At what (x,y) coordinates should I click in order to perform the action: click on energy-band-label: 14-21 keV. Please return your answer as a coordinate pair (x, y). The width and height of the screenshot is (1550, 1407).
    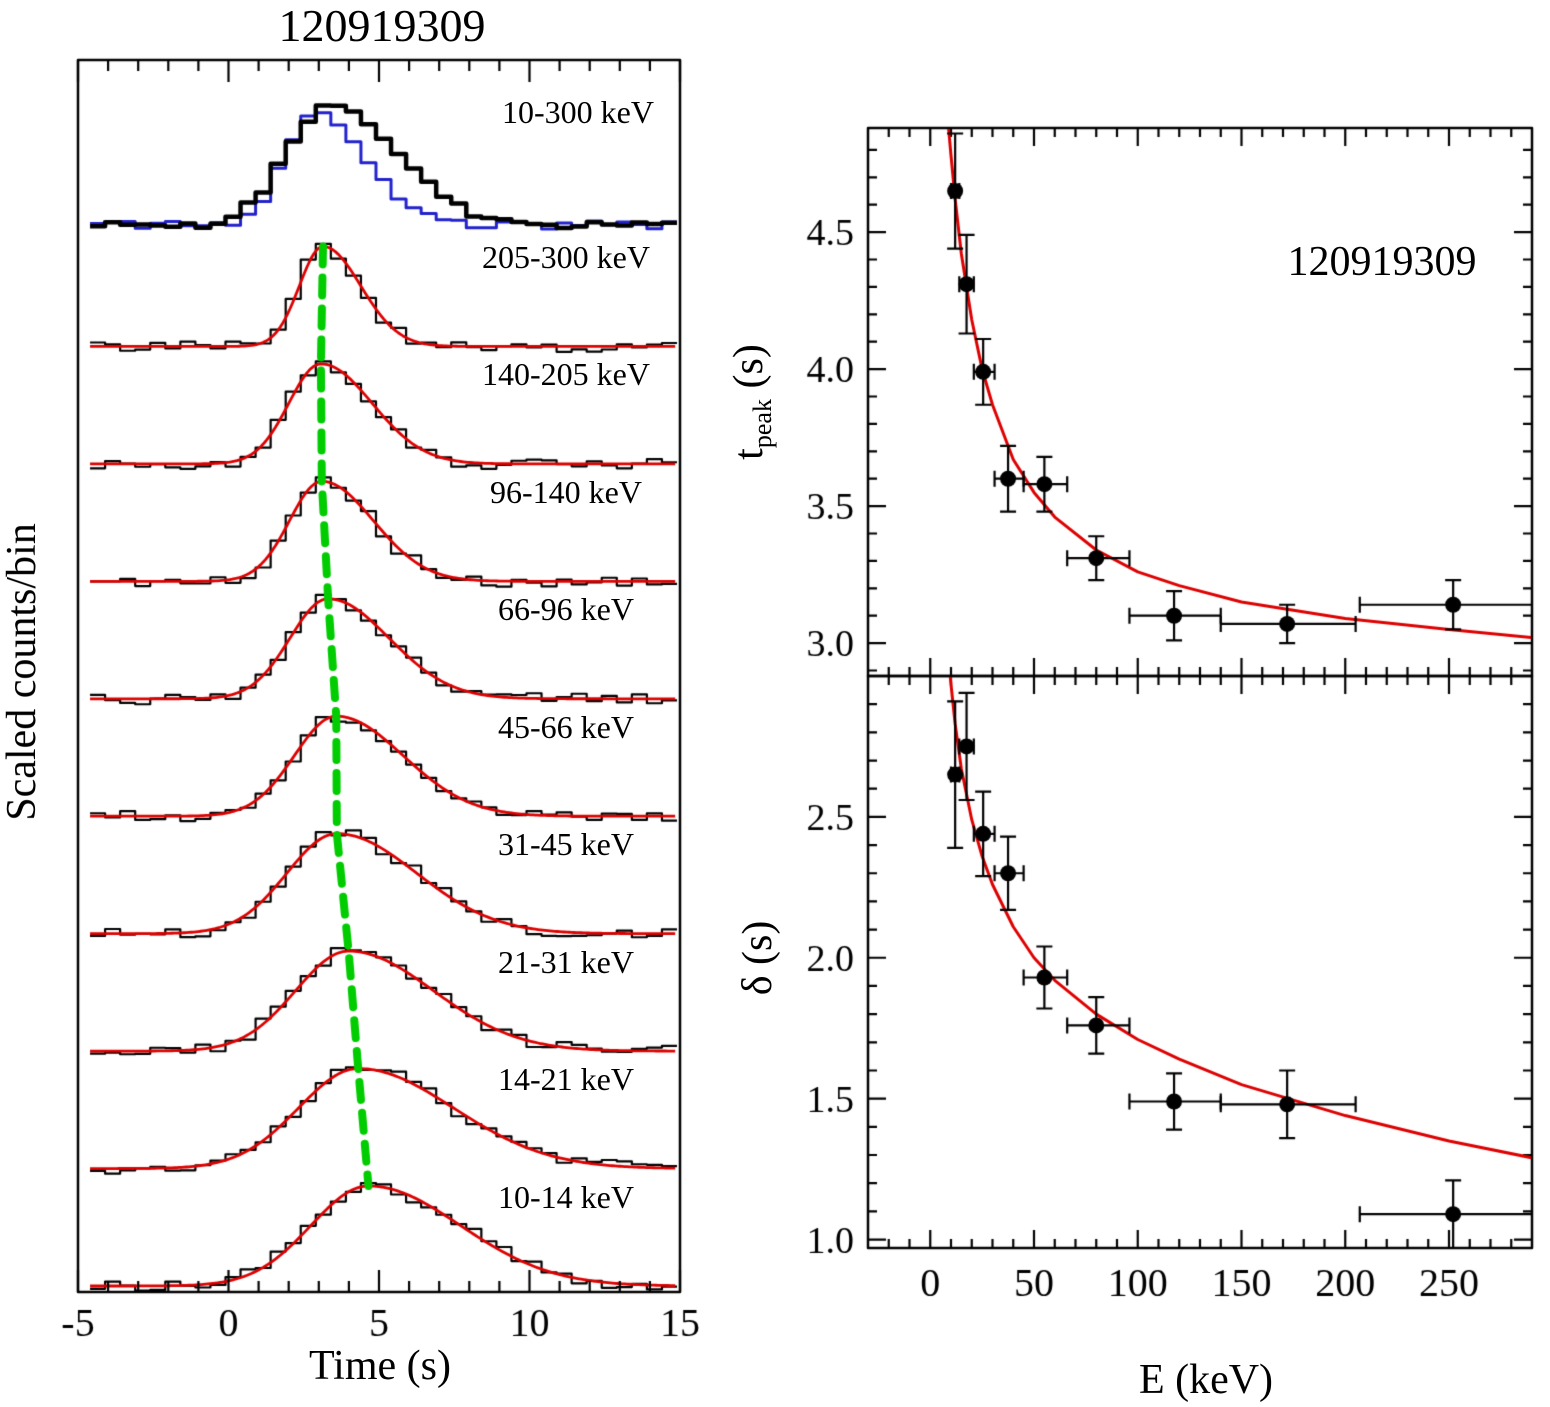
    Looking at the image, I should click on (566, 1079).